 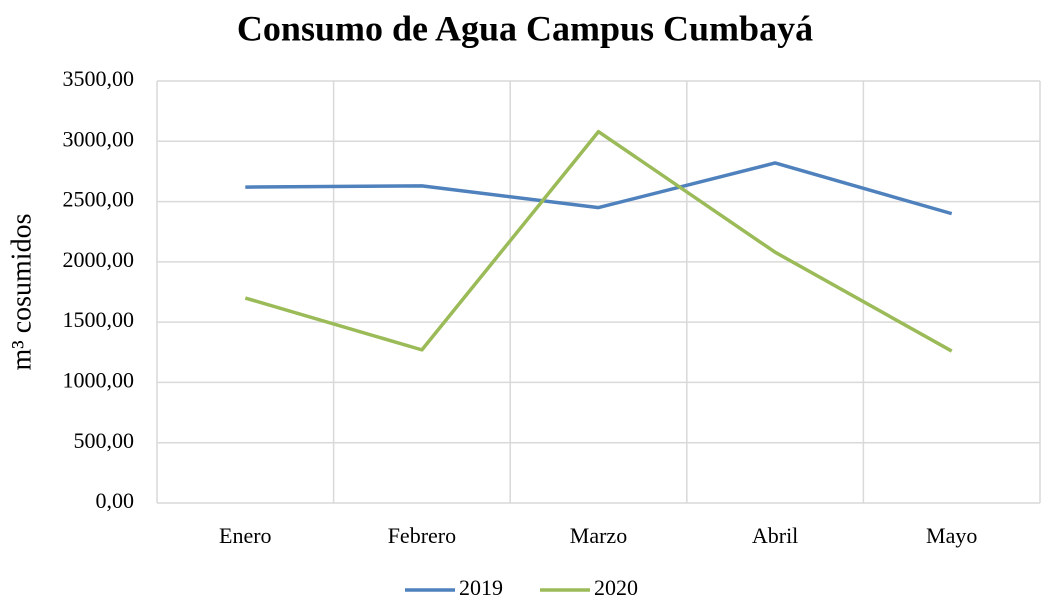 I want to click on y-tick-label: 3000,00, so click(x=99, y=138).